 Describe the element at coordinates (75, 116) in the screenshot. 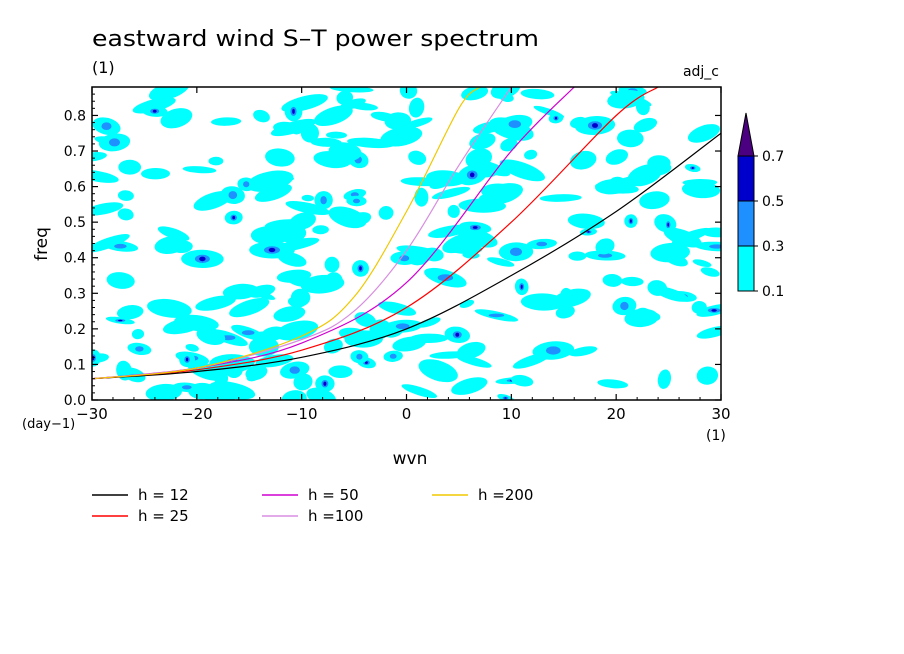

I see `y-tick-label: 0.8` at that location.